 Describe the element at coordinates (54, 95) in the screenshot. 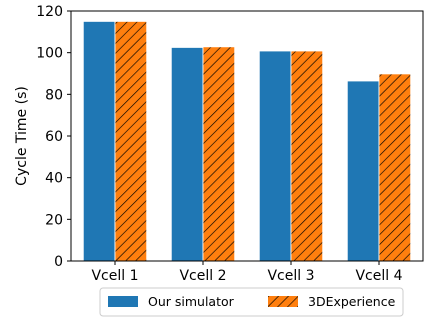

I see `y-tick-label: 80` at that location.